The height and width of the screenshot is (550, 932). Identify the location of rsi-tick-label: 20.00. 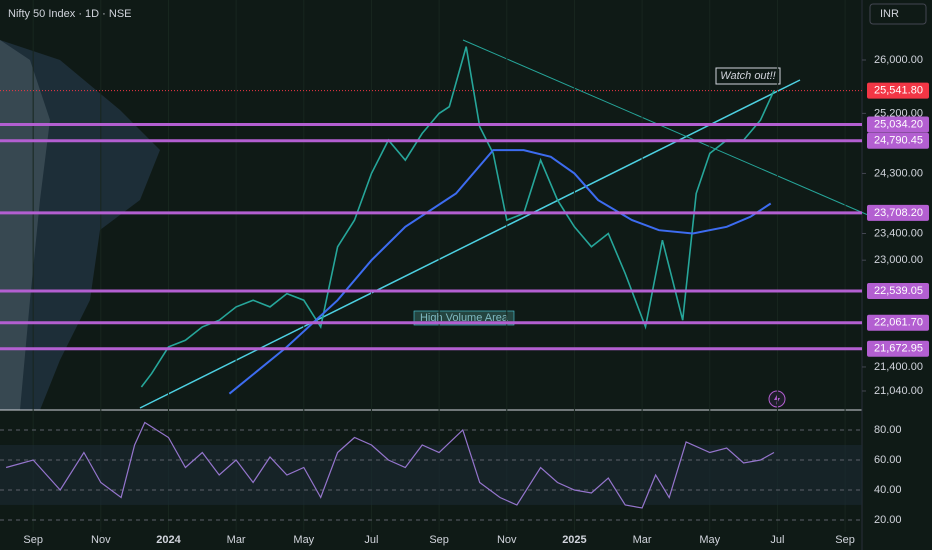
(888, 520).